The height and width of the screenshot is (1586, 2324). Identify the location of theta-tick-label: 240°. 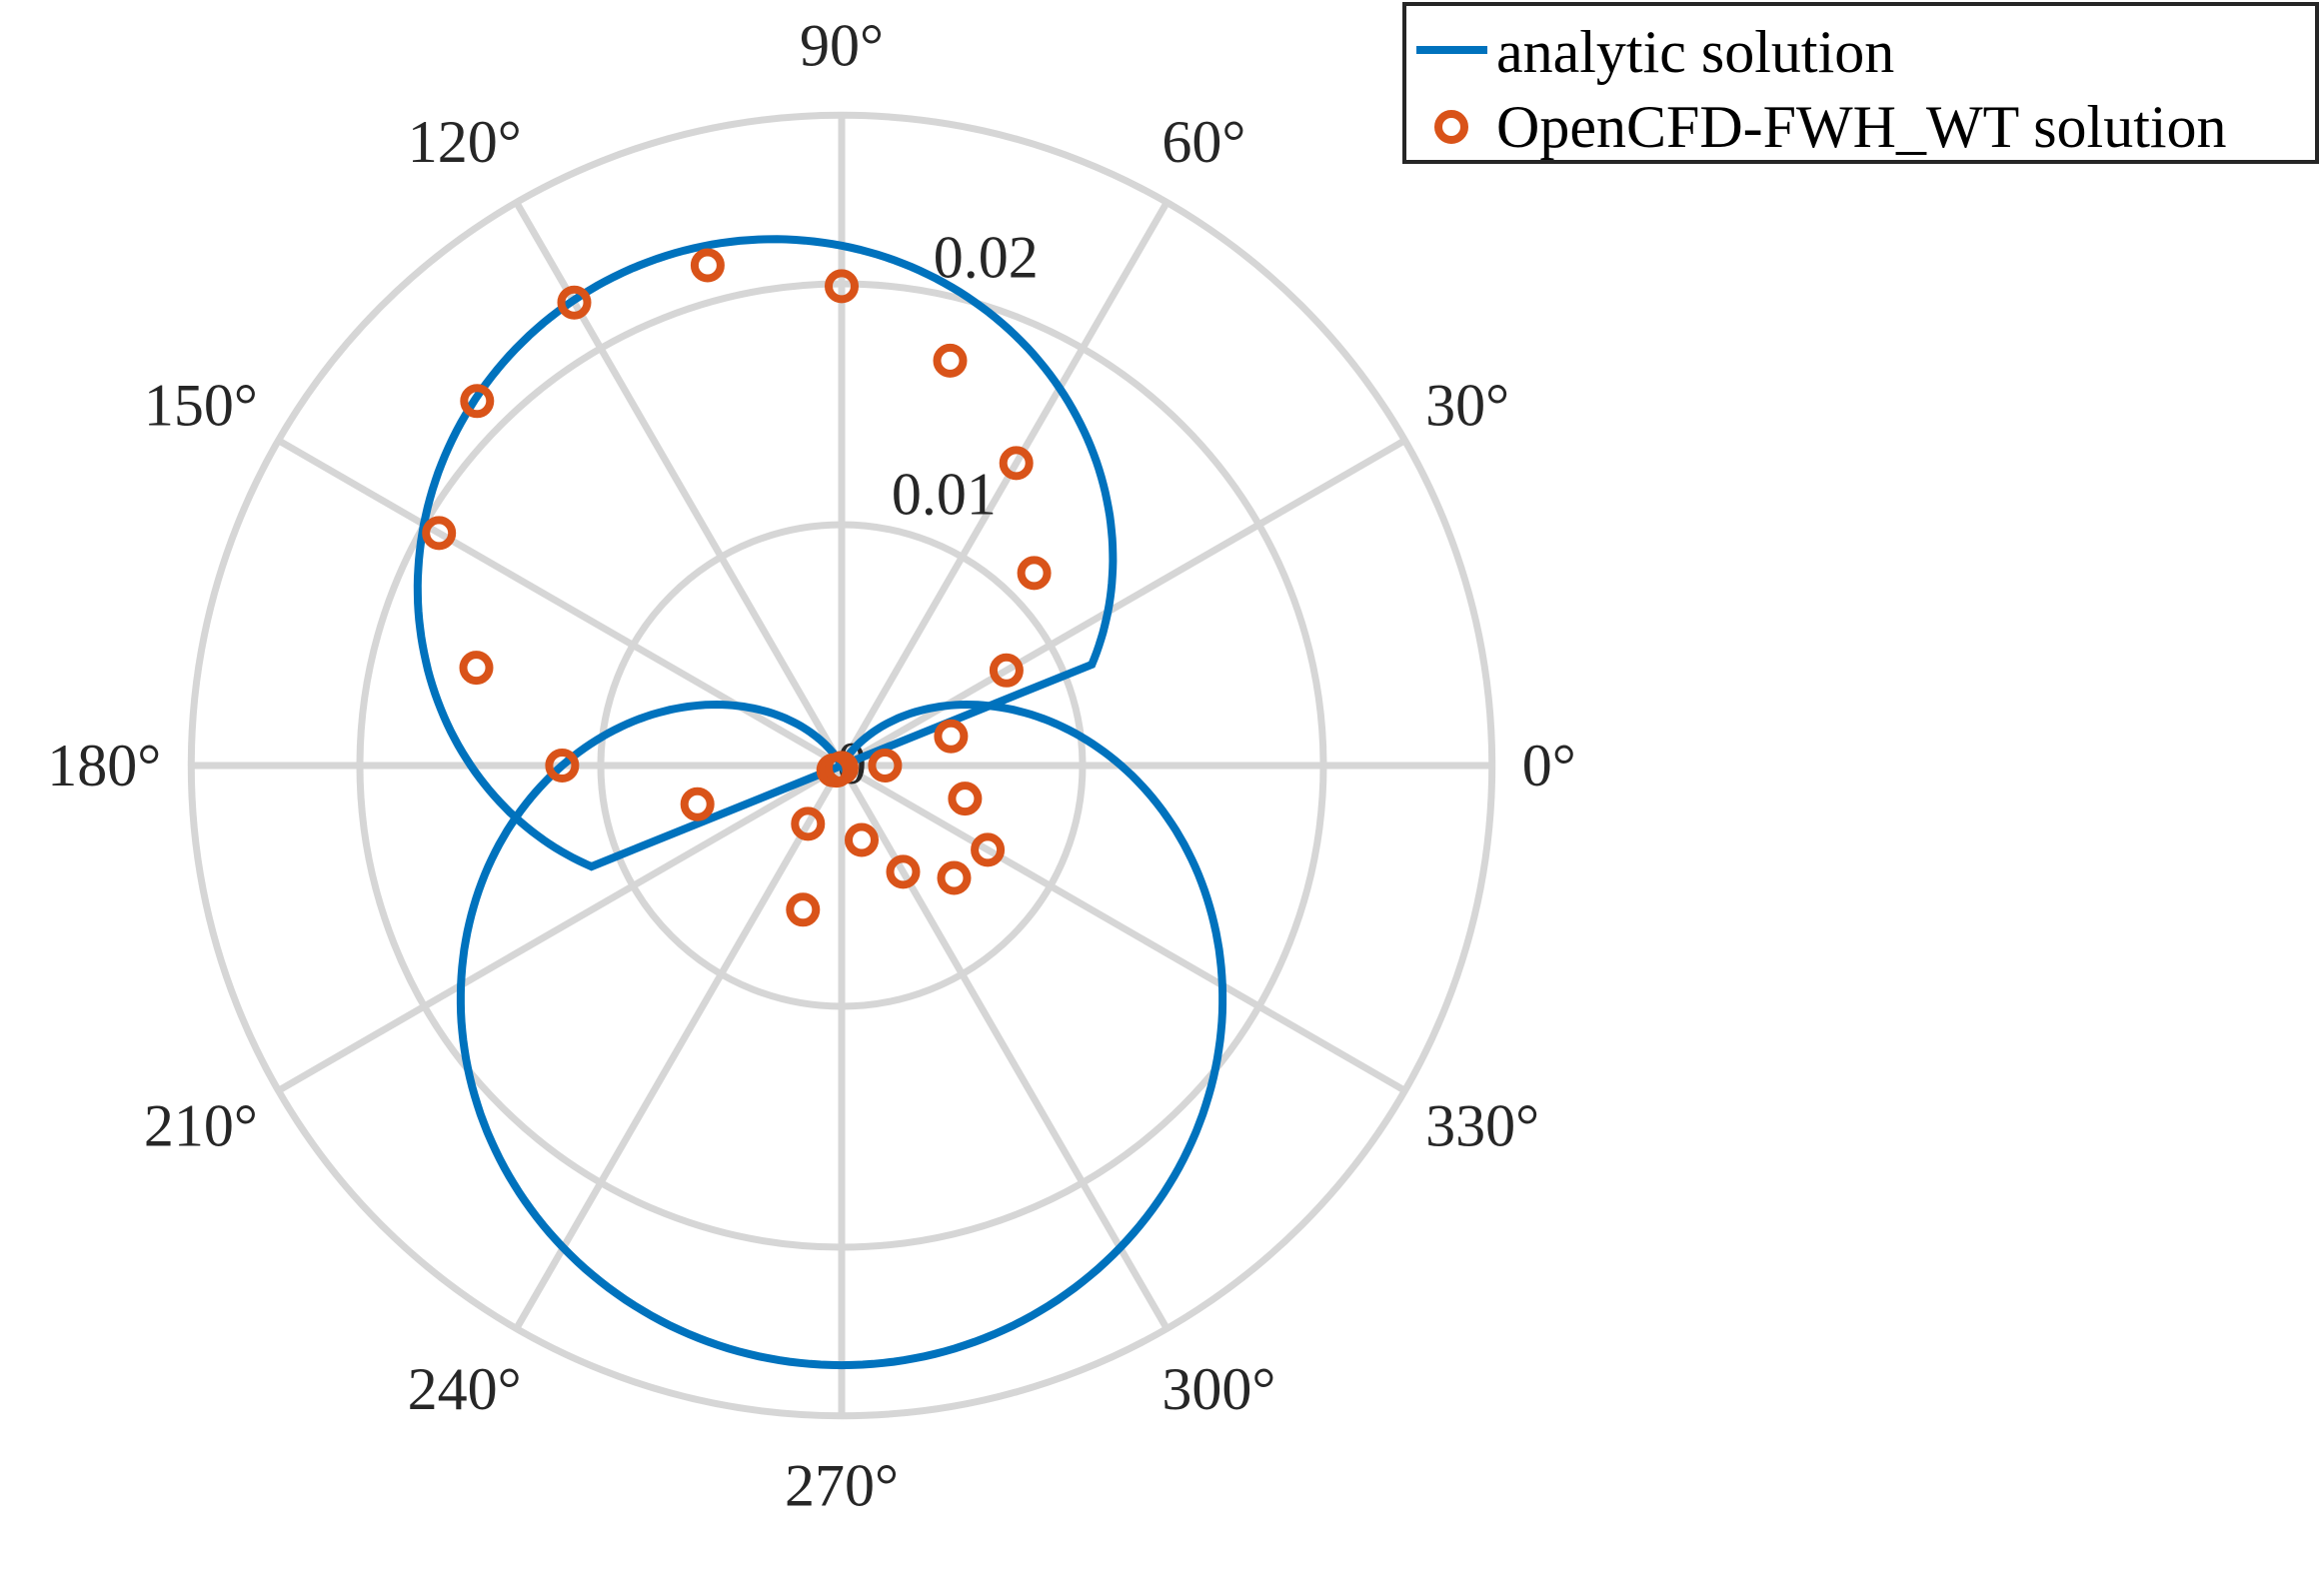
(465, 1389).